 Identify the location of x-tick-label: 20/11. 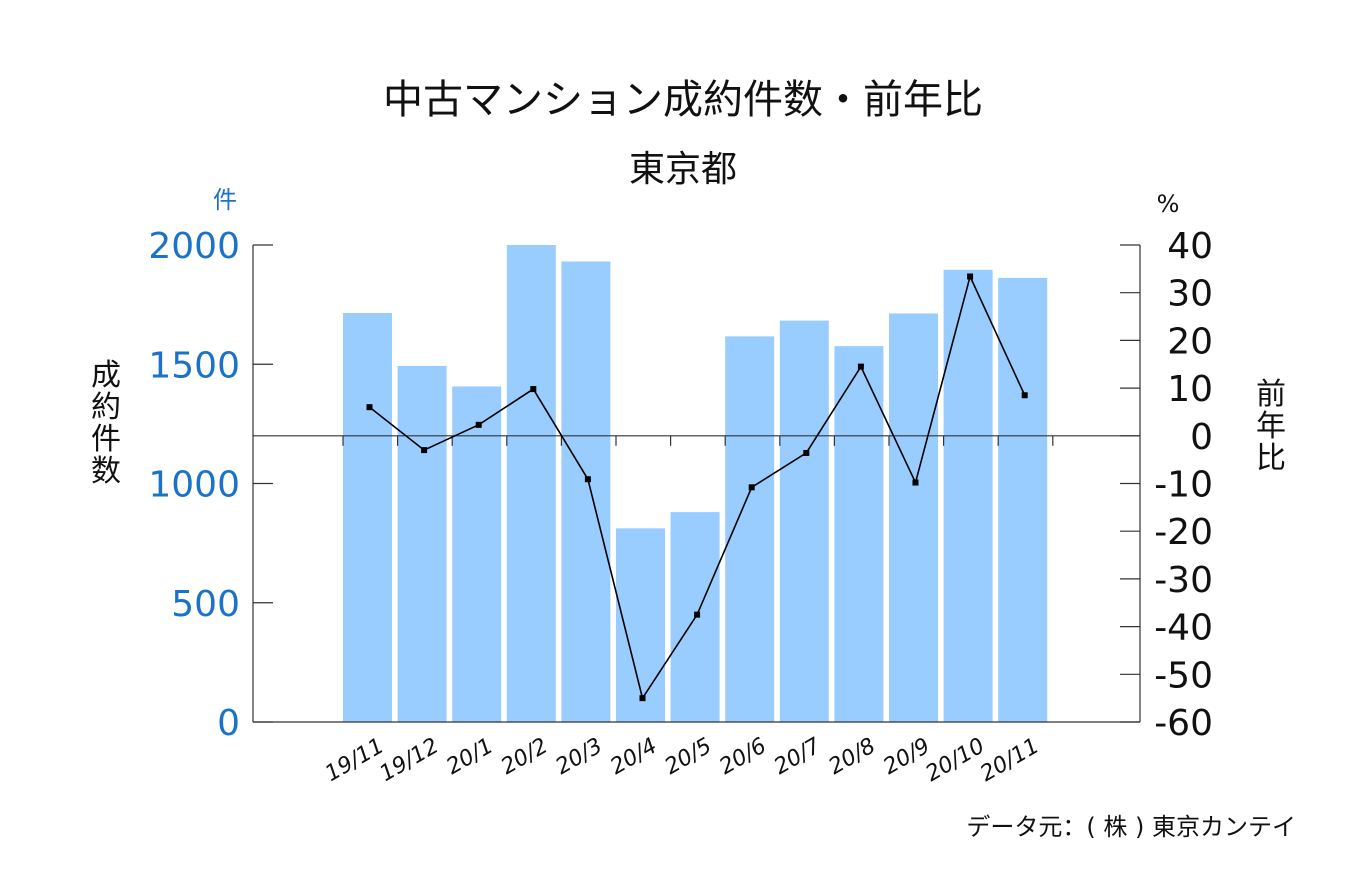
(1009, 760).